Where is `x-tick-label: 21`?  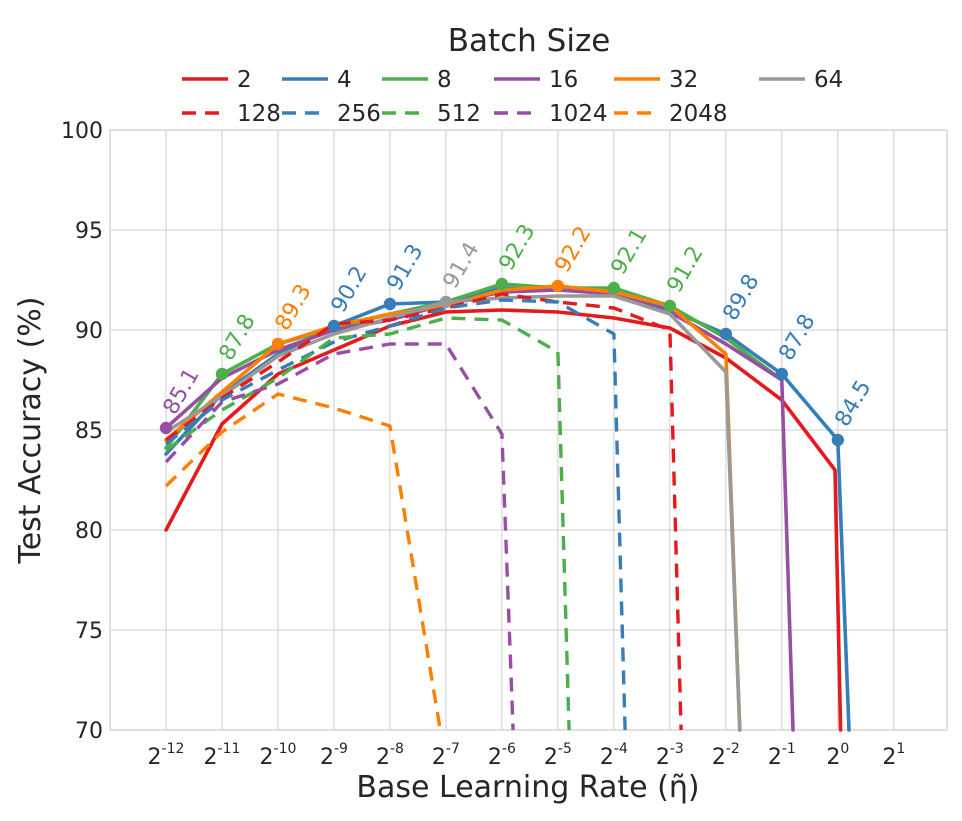 x-tick-label: 21 is located at coordinates (893, 755).